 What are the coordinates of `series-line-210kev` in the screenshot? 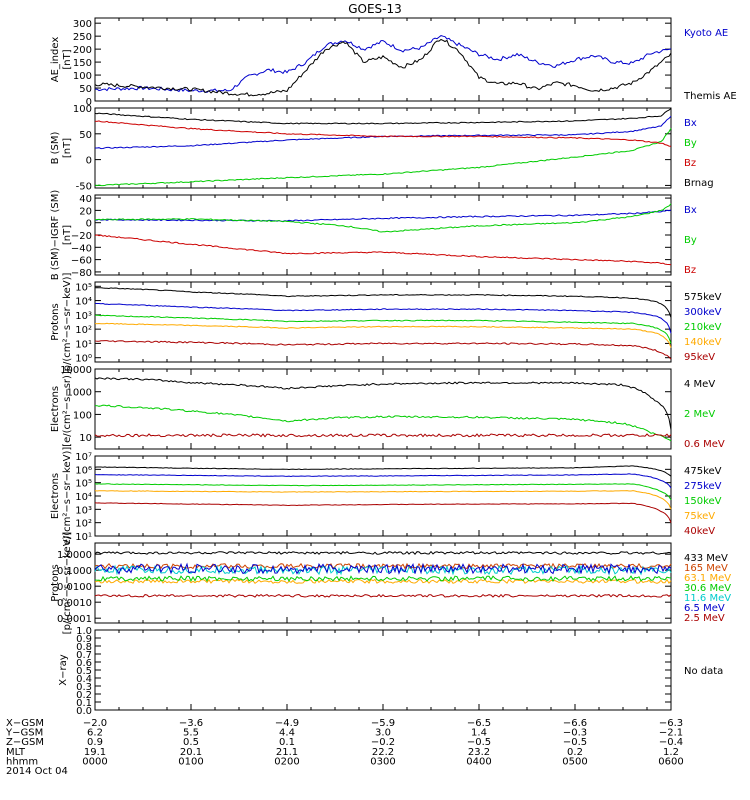 It's located at (383, 329).